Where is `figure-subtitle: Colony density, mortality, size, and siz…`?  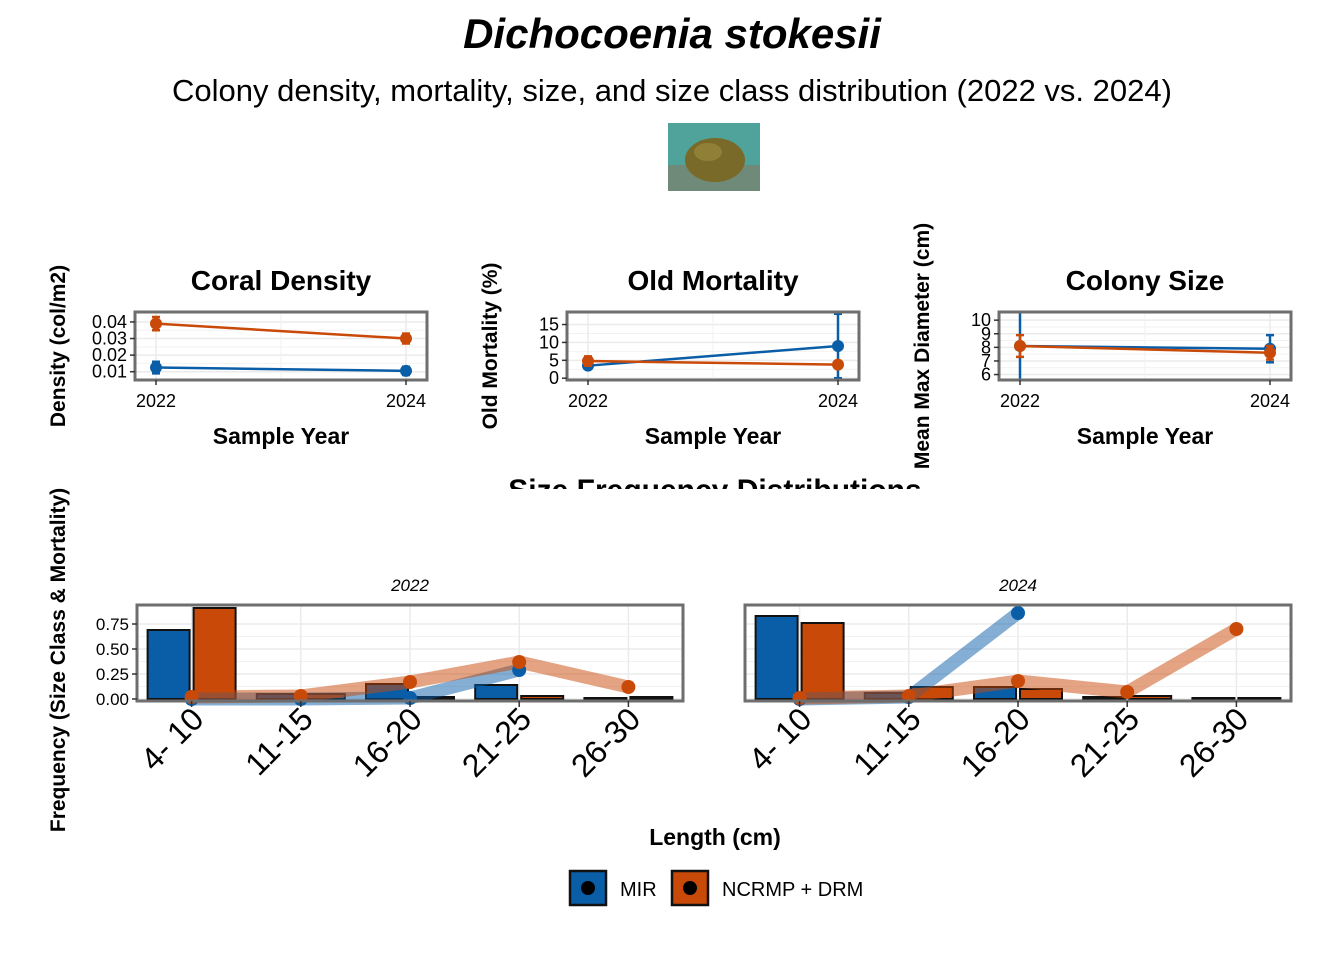
figure-subtitle: Colony density, mortality, size, and siz… is located at coordinates (672, 90).